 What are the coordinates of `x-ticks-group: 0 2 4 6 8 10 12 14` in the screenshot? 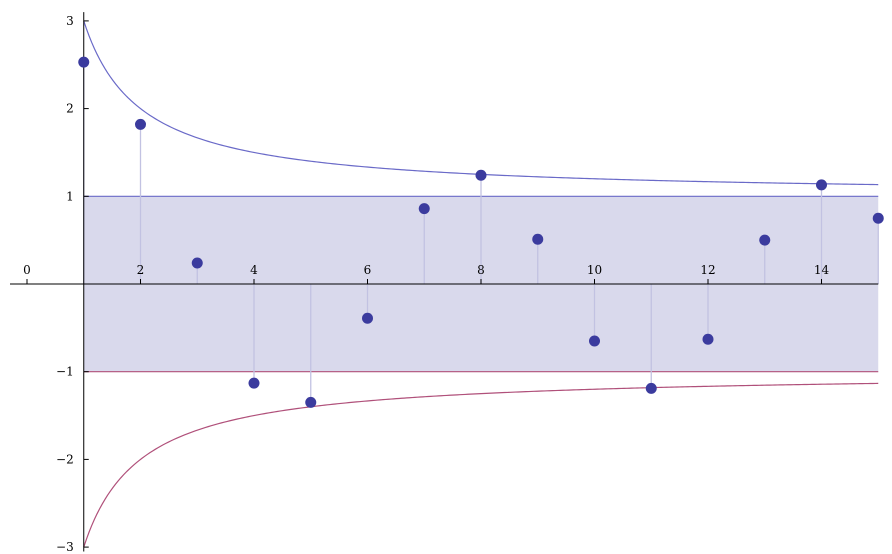 It's located at (426, 273).